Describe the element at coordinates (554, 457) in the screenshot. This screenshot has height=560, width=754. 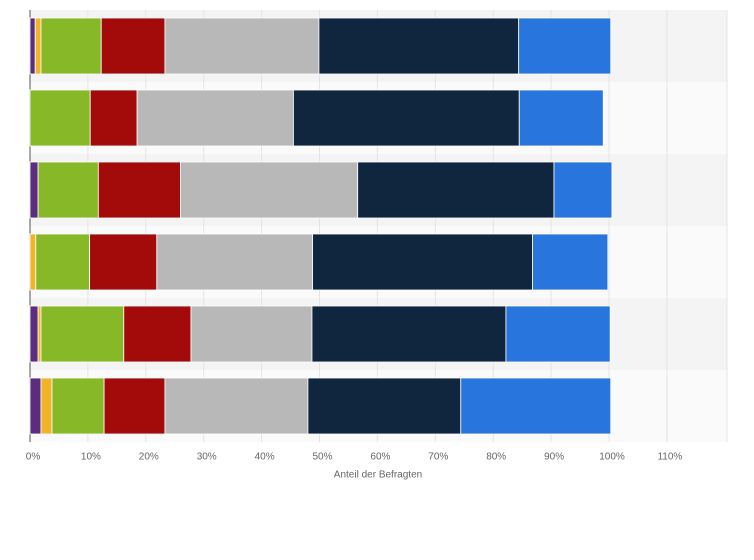
I see `x-tick-label: 90%` at that location.